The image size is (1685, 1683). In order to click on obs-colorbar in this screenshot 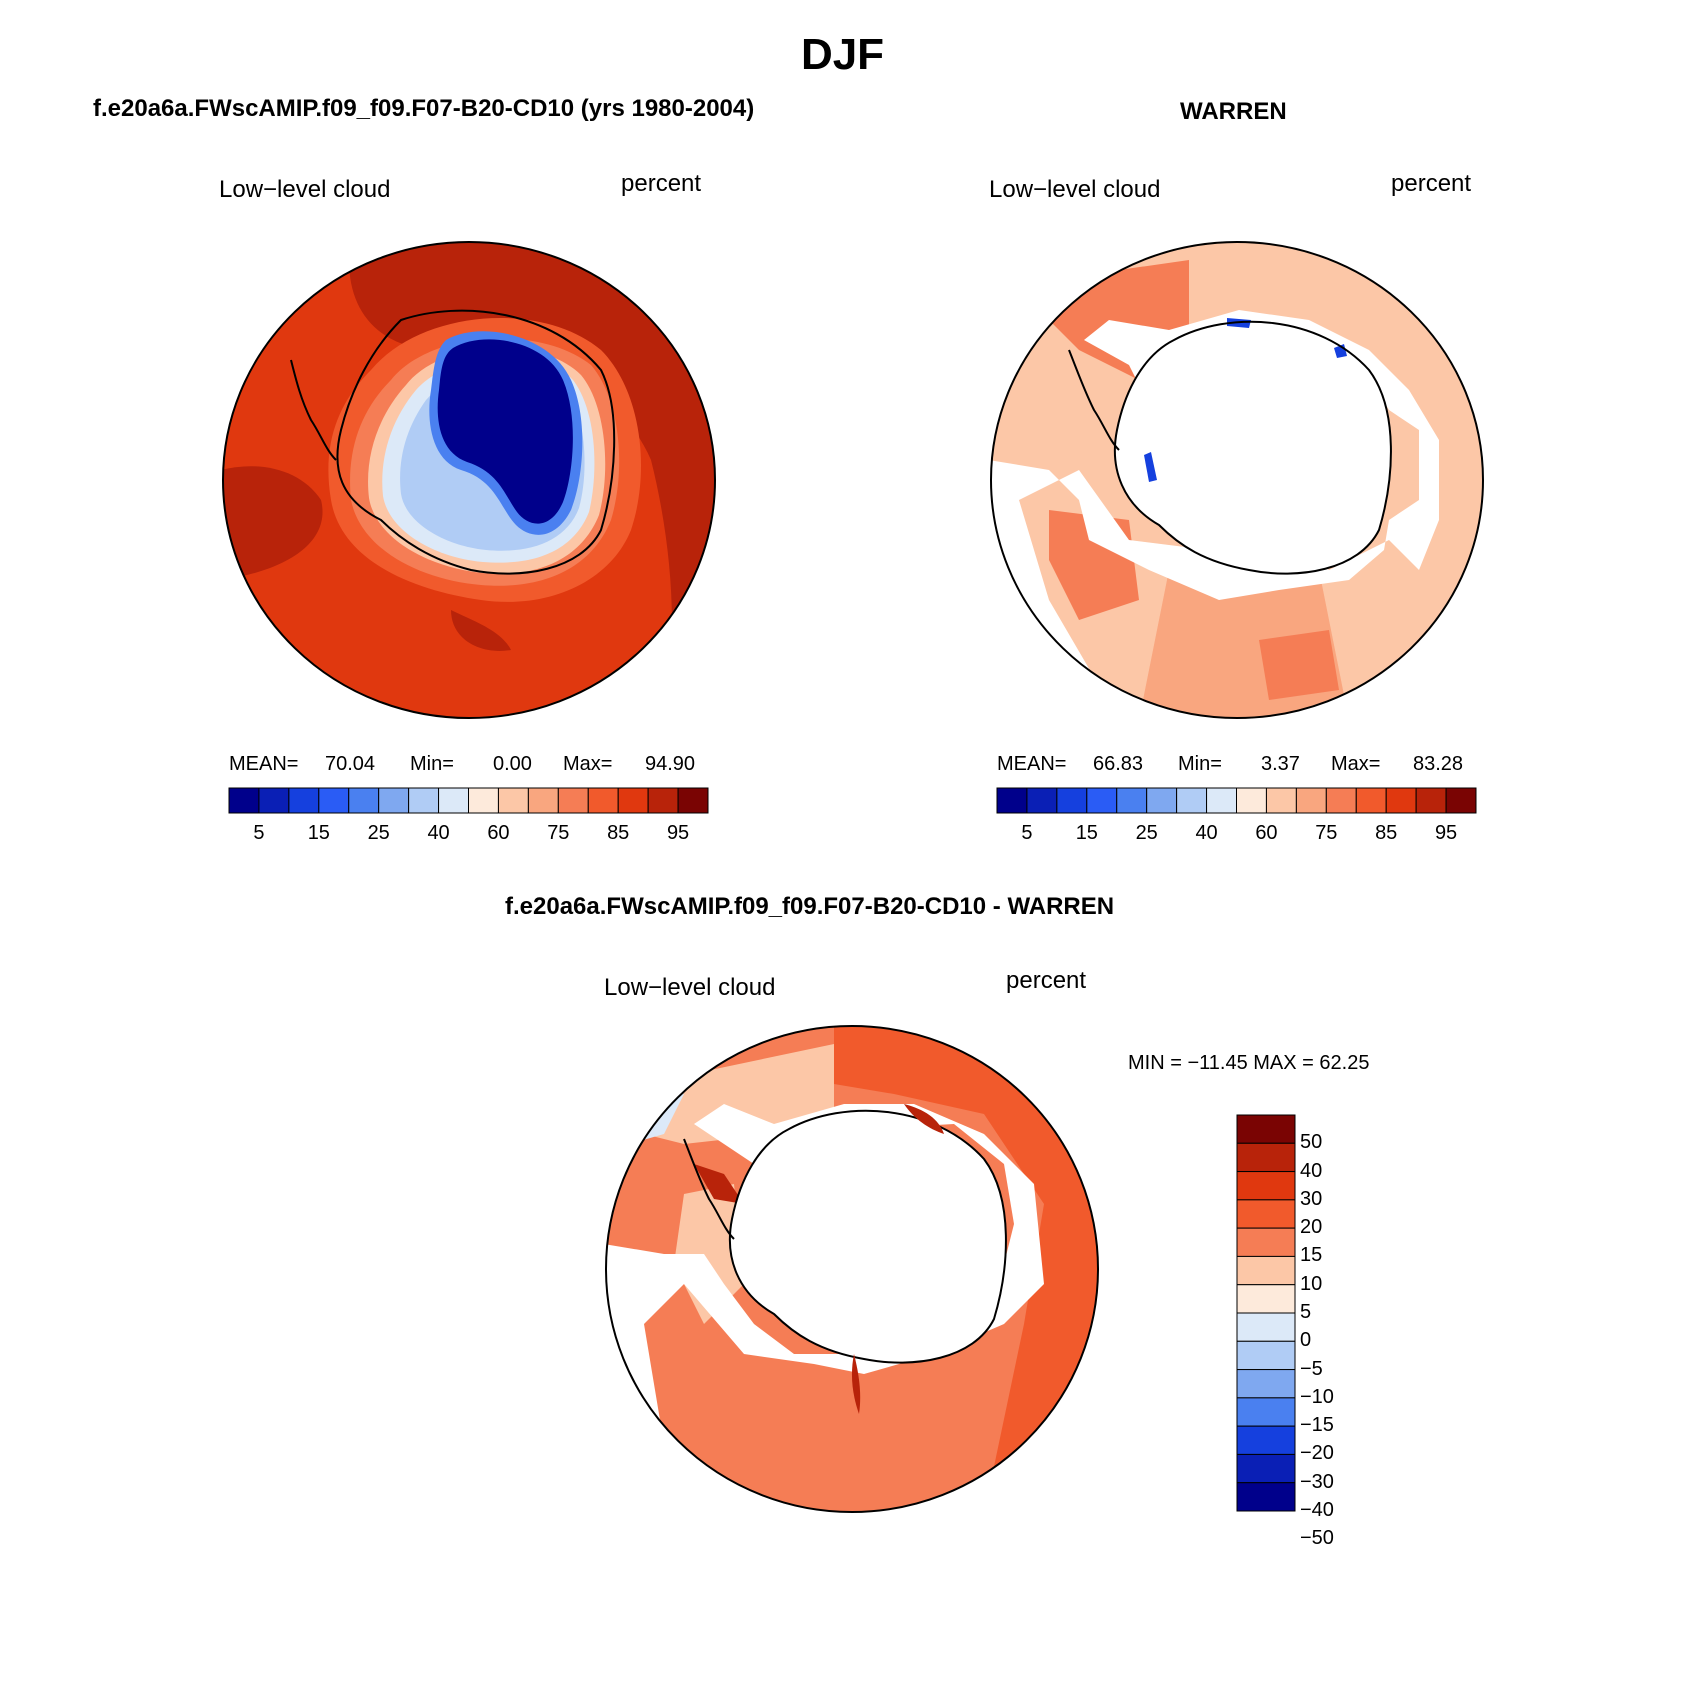, I will do `click(1236, 800)`.